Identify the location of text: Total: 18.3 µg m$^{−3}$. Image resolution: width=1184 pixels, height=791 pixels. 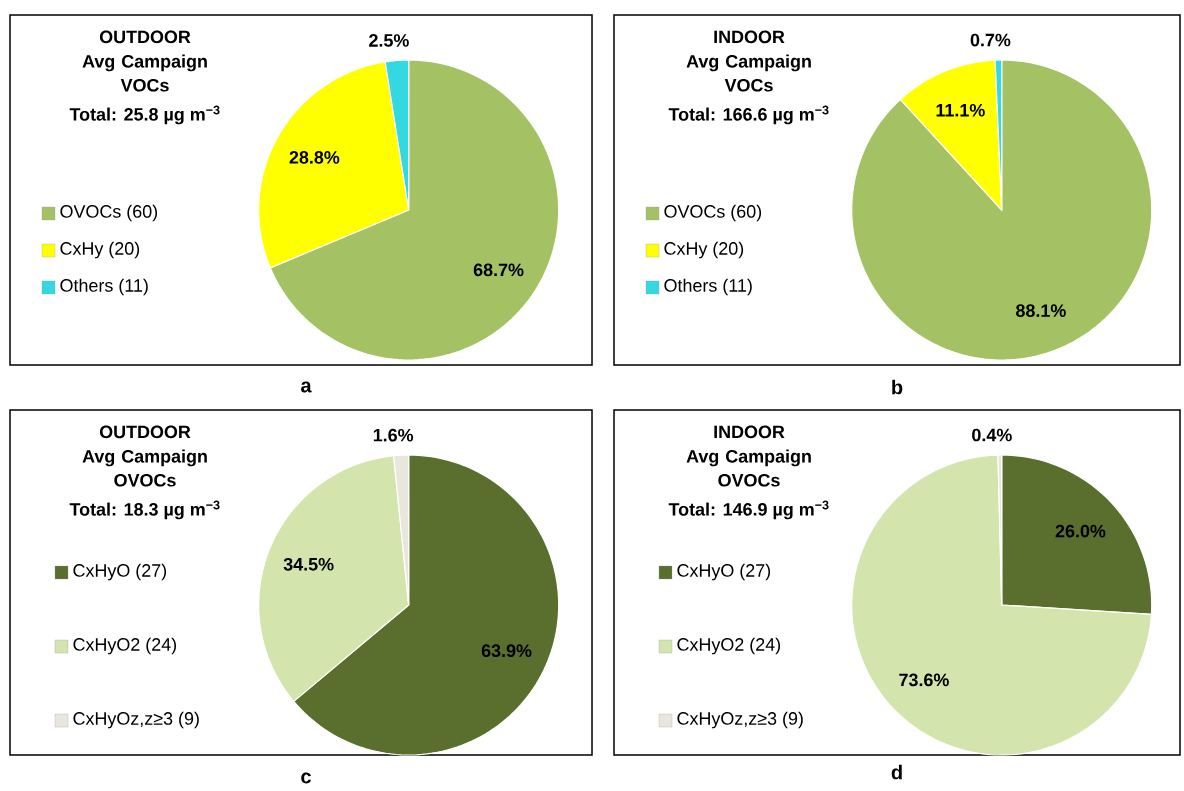
(144, 510).